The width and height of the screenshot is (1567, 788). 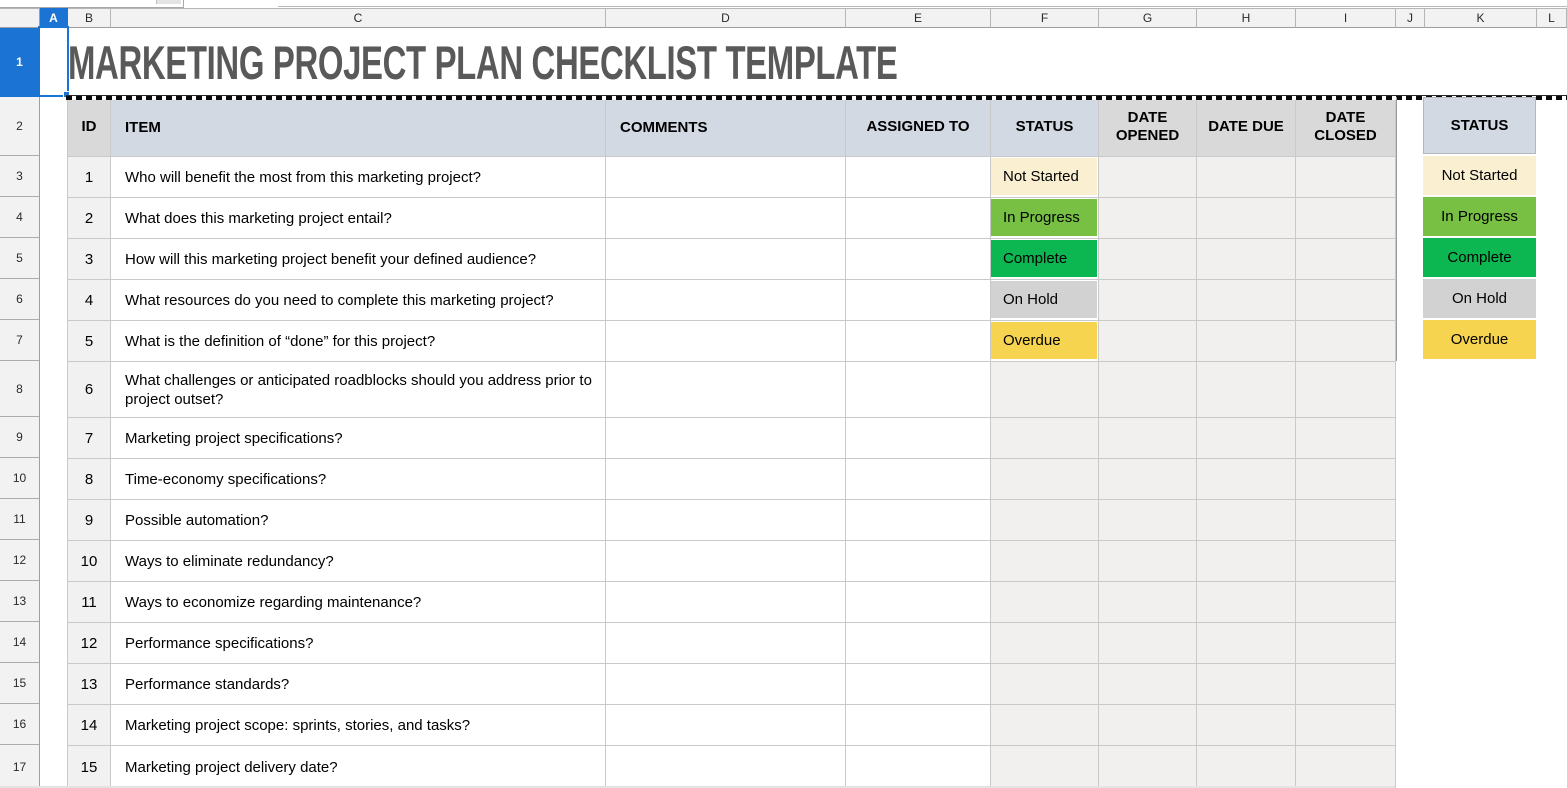 I want to click on row-item-cell: Performance standards?, so click(x=358, y=684).